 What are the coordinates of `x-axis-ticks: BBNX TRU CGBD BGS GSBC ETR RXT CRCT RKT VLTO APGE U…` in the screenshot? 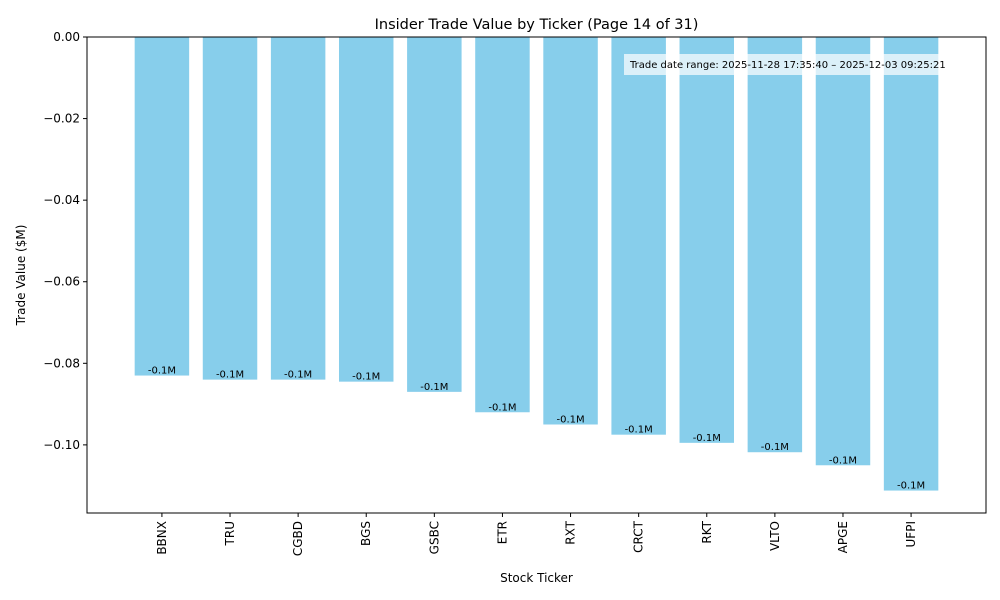 It's located at (536, 534).